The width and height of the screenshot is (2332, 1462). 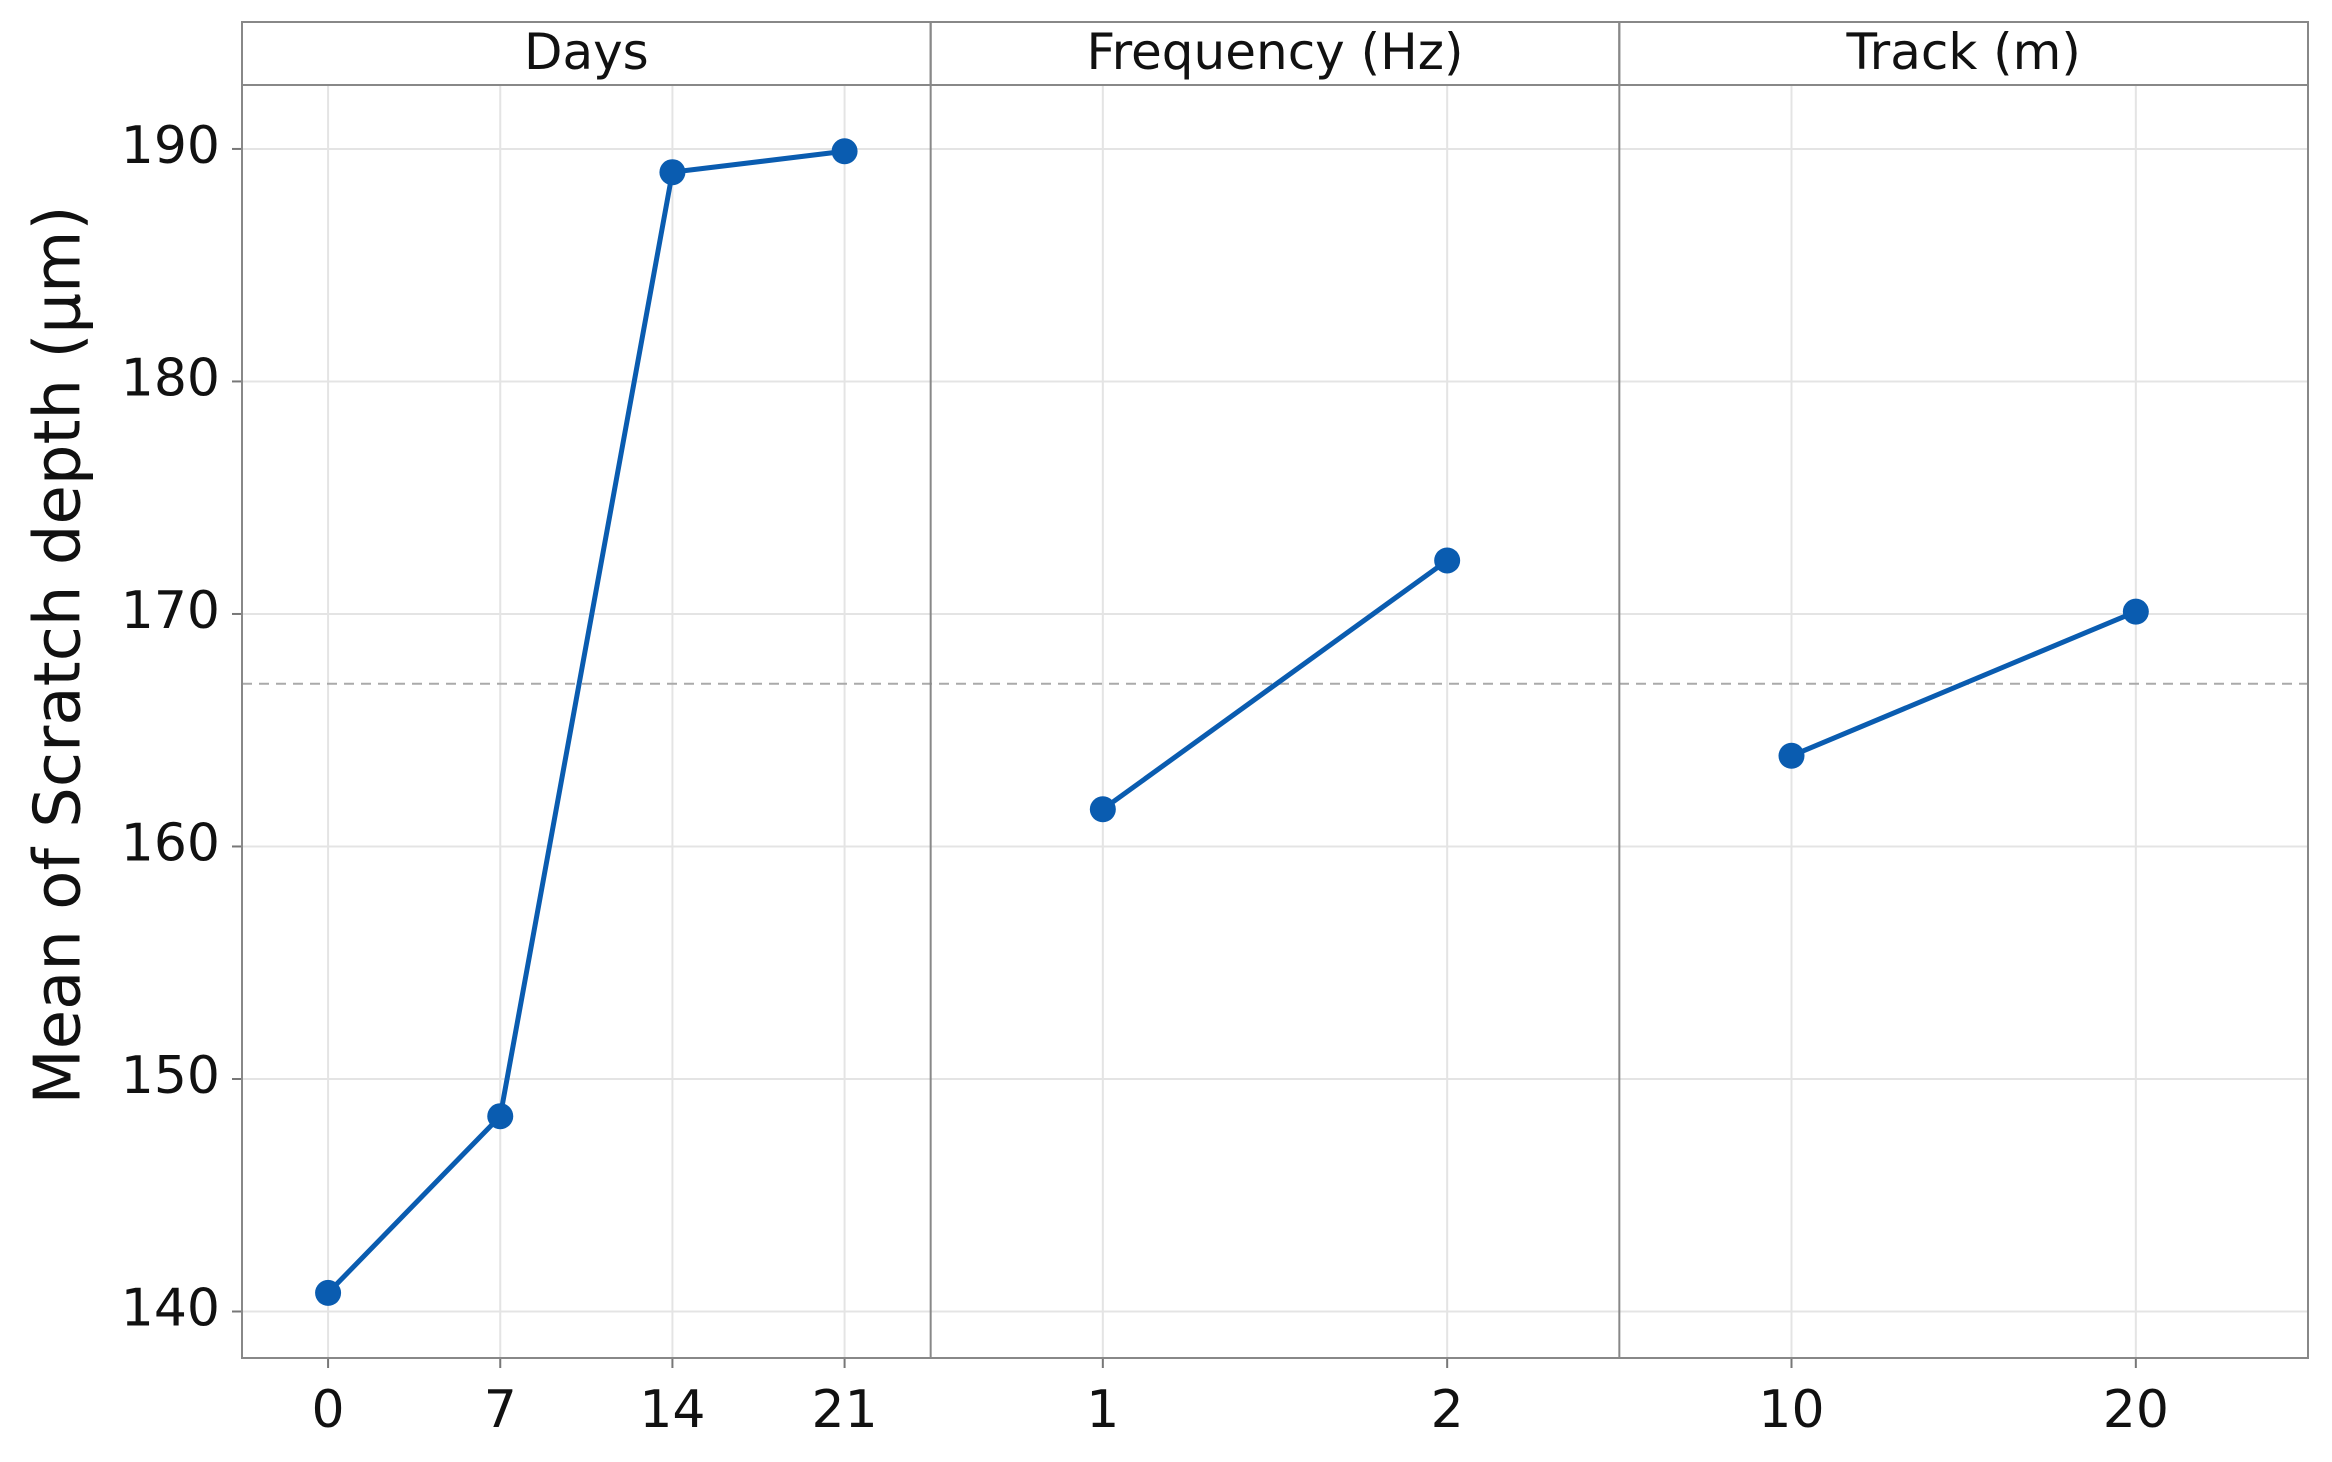 I want to click on x-tick-label: 2, so click(x=1447, y=1410).